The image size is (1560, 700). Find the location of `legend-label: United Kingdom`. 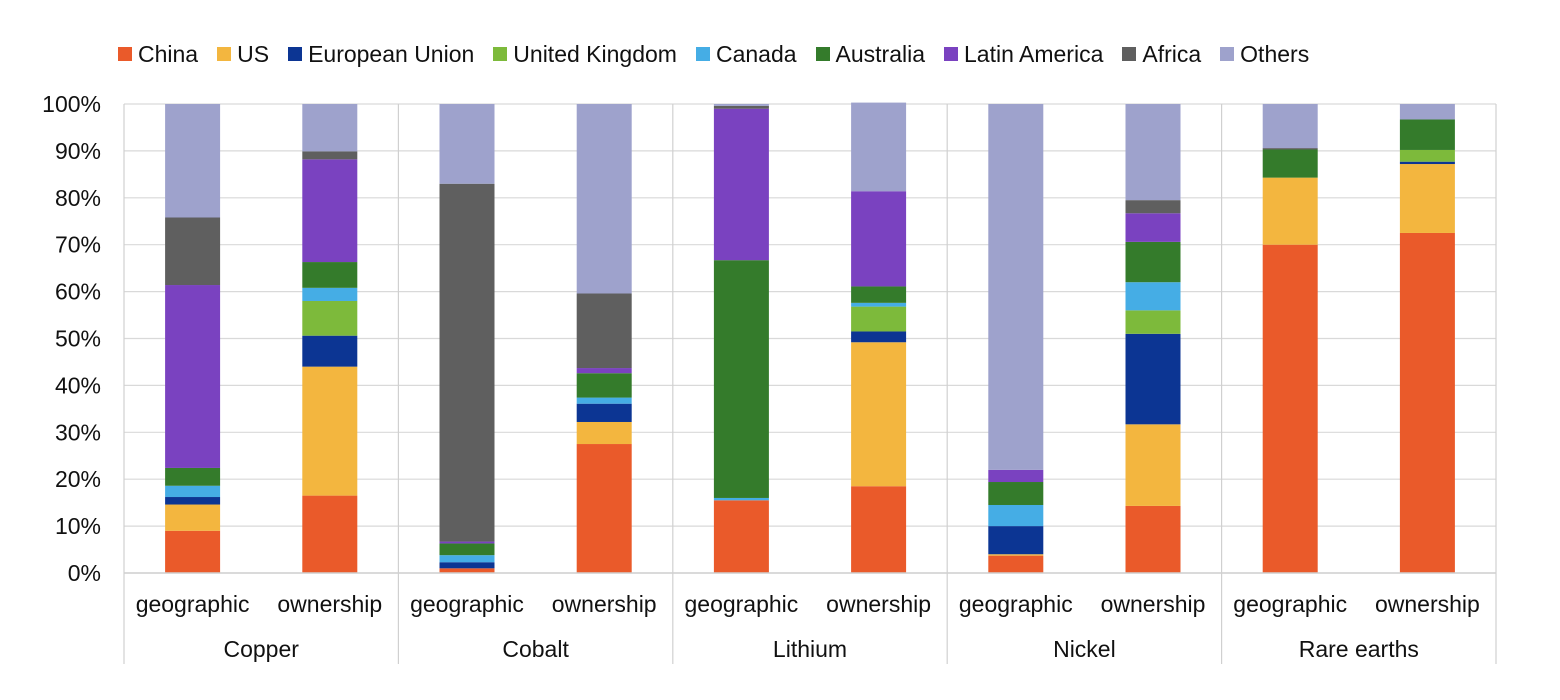

legend-label: United Kingdom is located at coordinates (595, 53).